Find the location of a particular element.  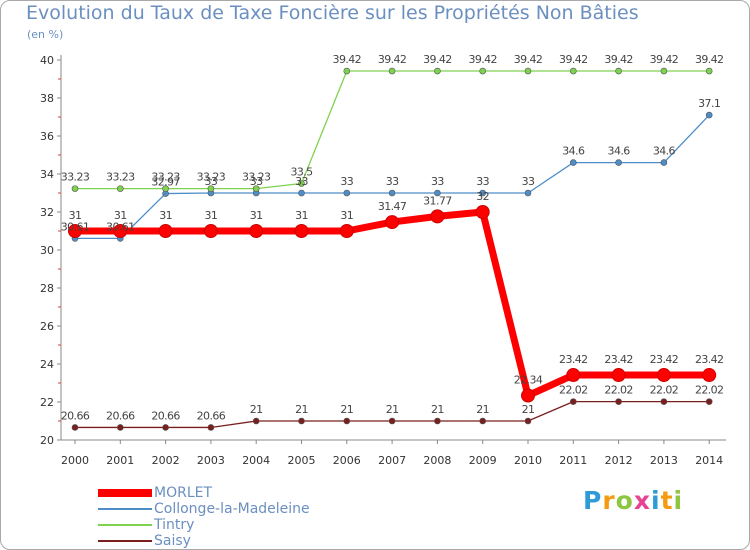

x-tick-label: 2001 is located at coordinates (120, 460).